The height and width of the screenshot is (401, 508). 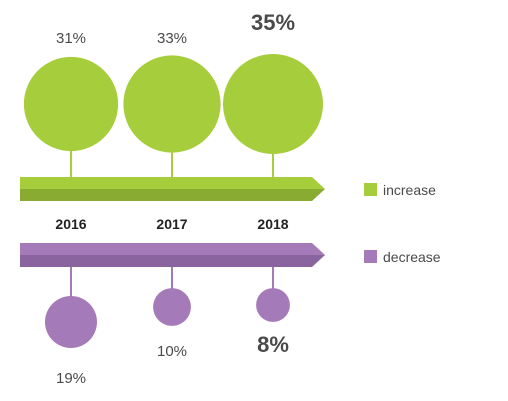 What do you see at coordinates (172, 307) in the screenshot?
I see `decrease-bubble-2017` at bounding box center [172, 307].